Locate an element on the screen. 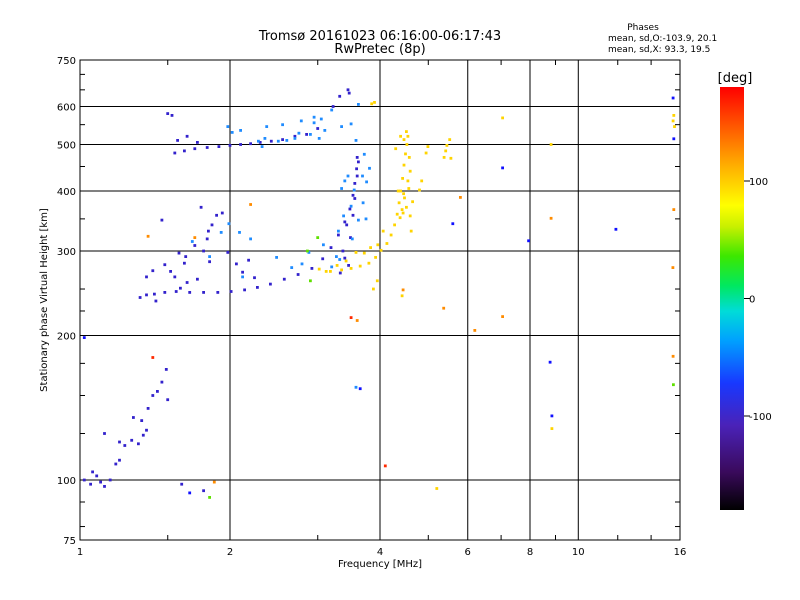 Image resolution: width=800 pixels, height=600 pixels. colorbar-tick-label: 100 is located at coordinates (758, 182).